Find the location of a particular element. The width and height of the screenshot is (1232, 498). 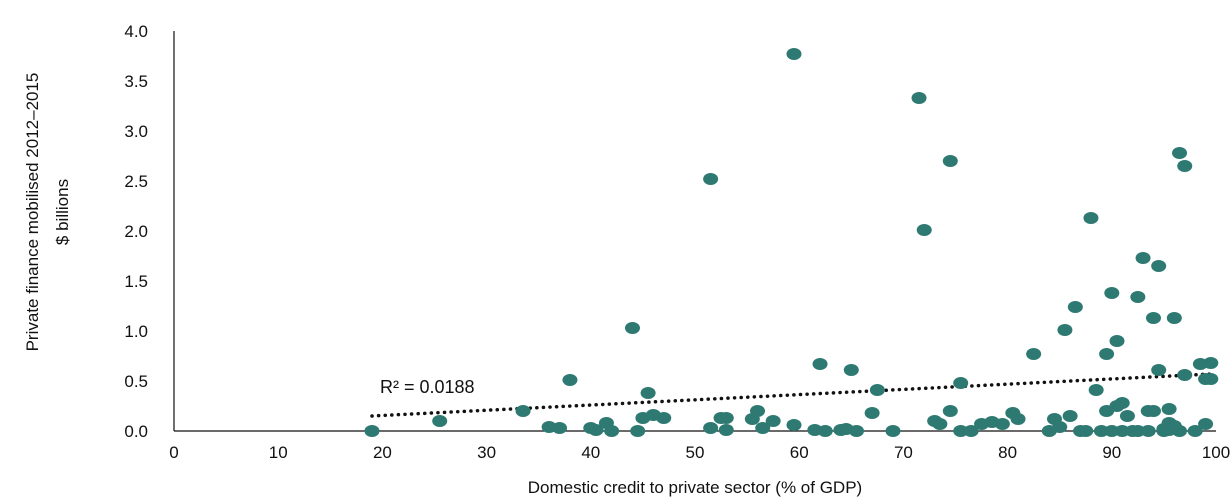

x-tick-label: 30 is located at coordinates (486, 452).